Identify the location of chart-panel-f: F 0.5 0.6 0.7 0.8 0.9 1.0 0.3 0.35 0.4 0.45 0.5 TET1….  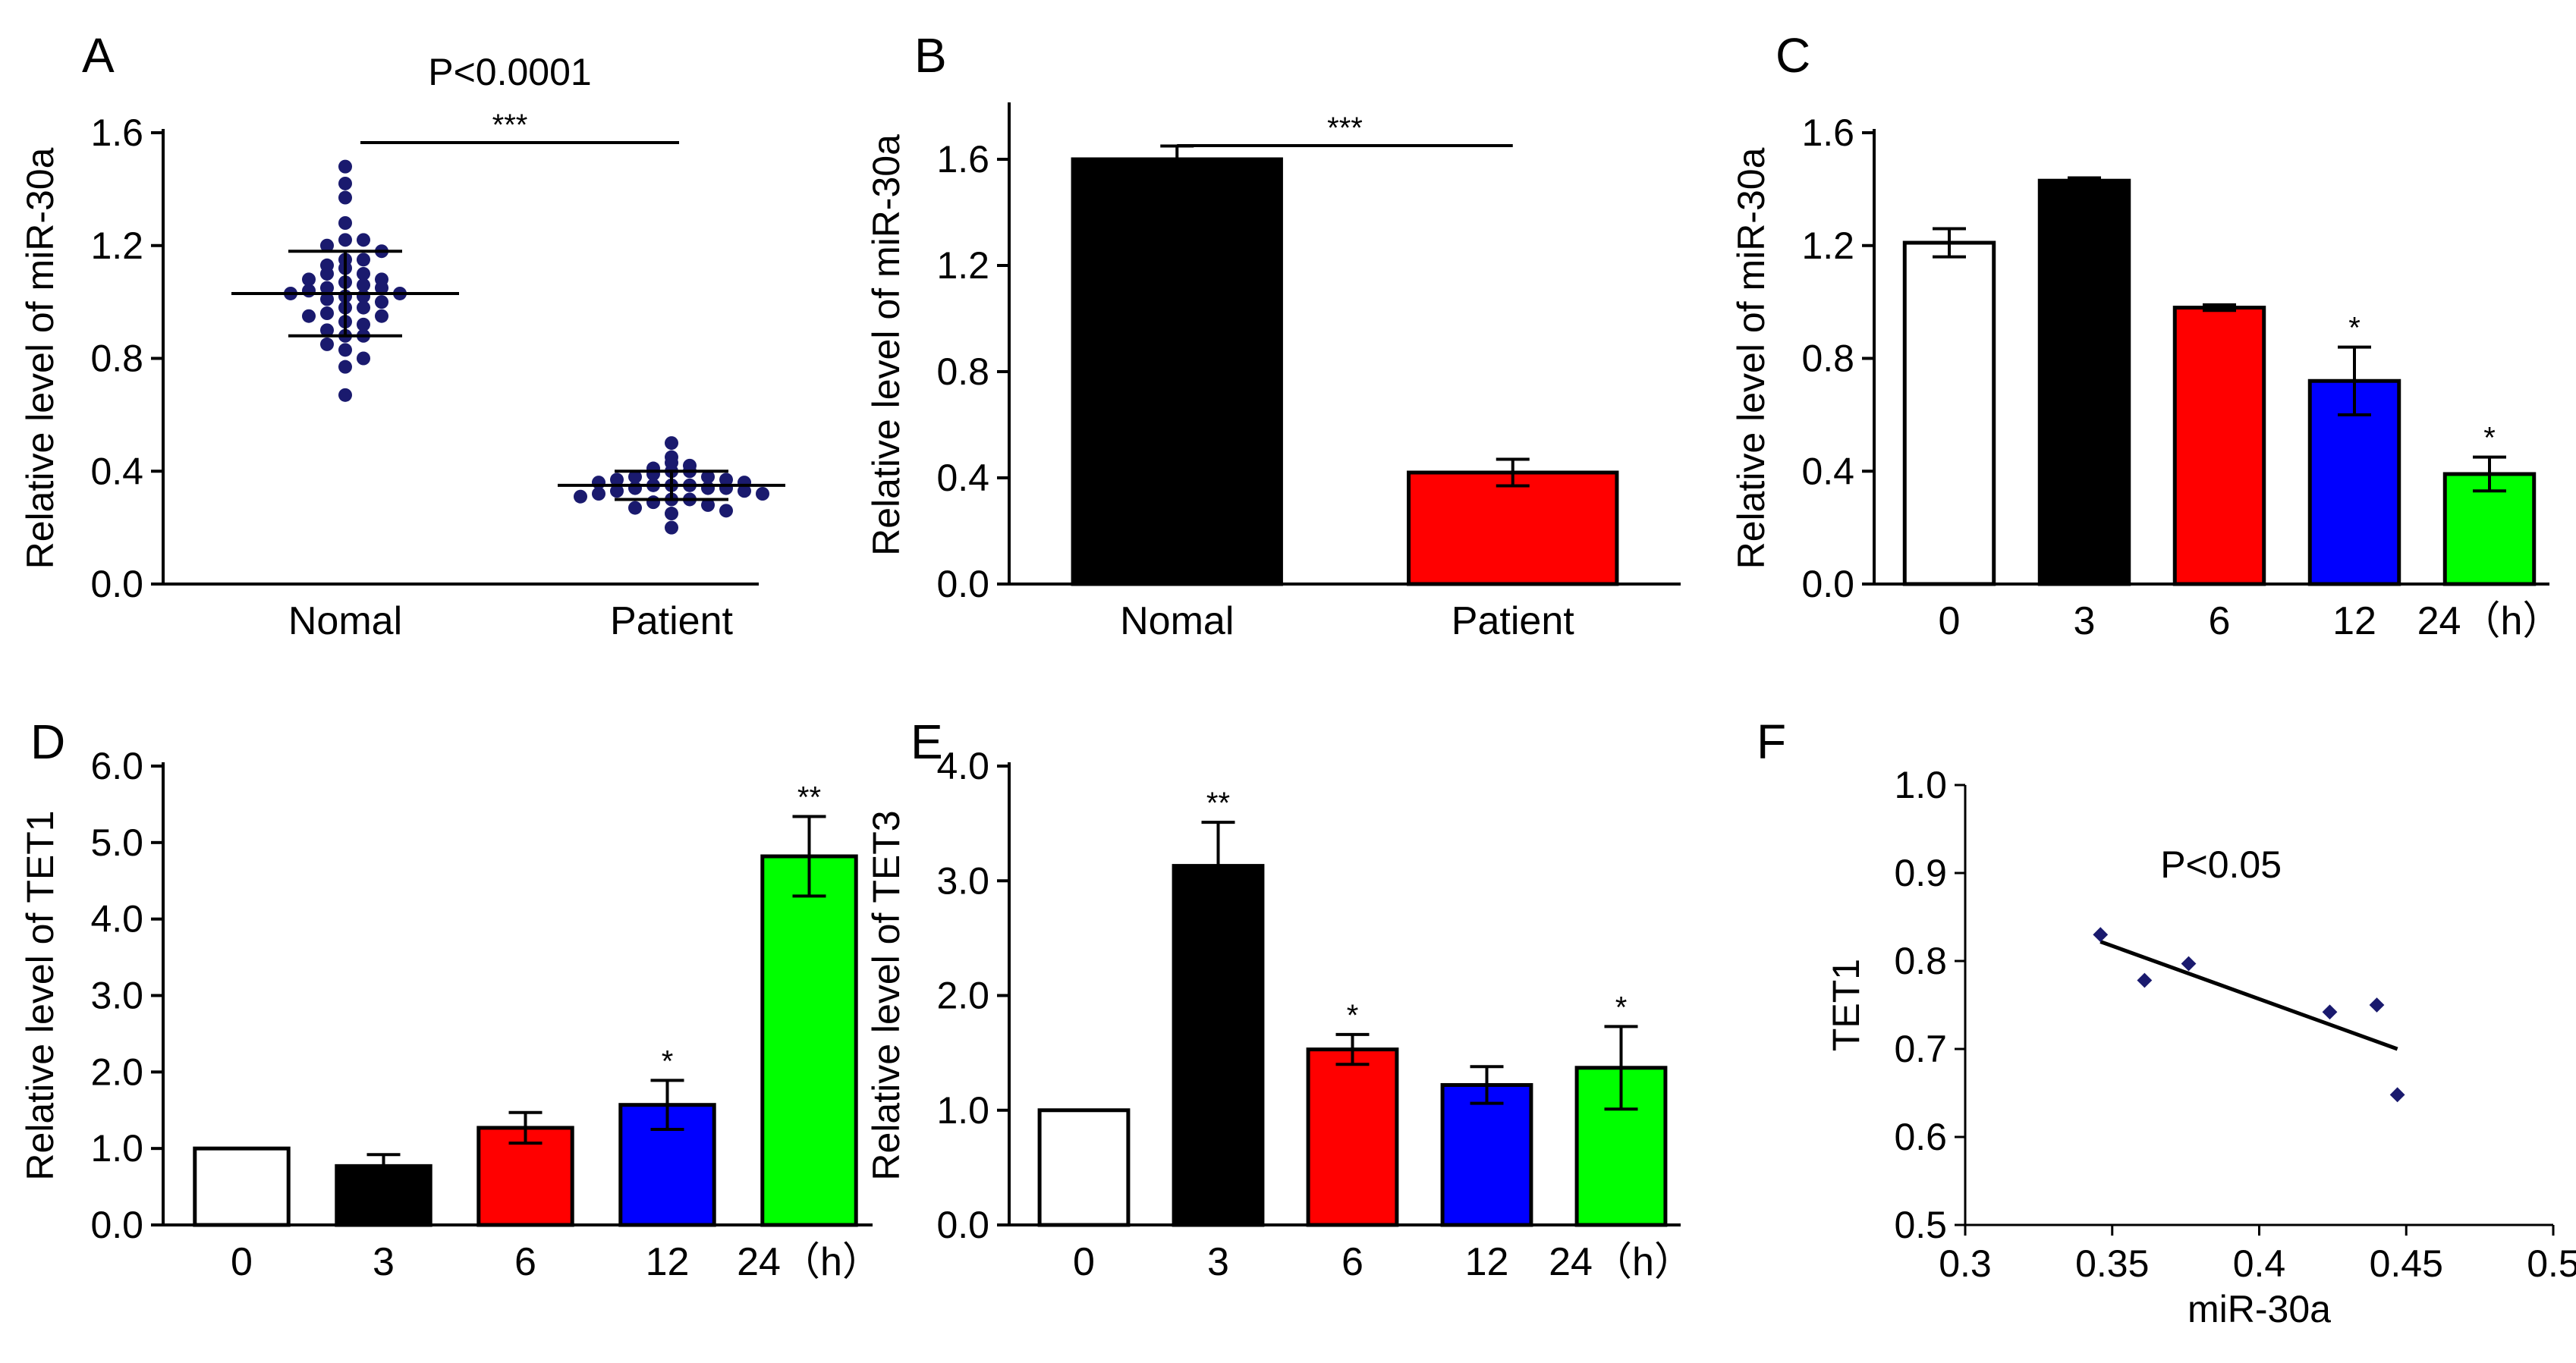
(2166, 1022).